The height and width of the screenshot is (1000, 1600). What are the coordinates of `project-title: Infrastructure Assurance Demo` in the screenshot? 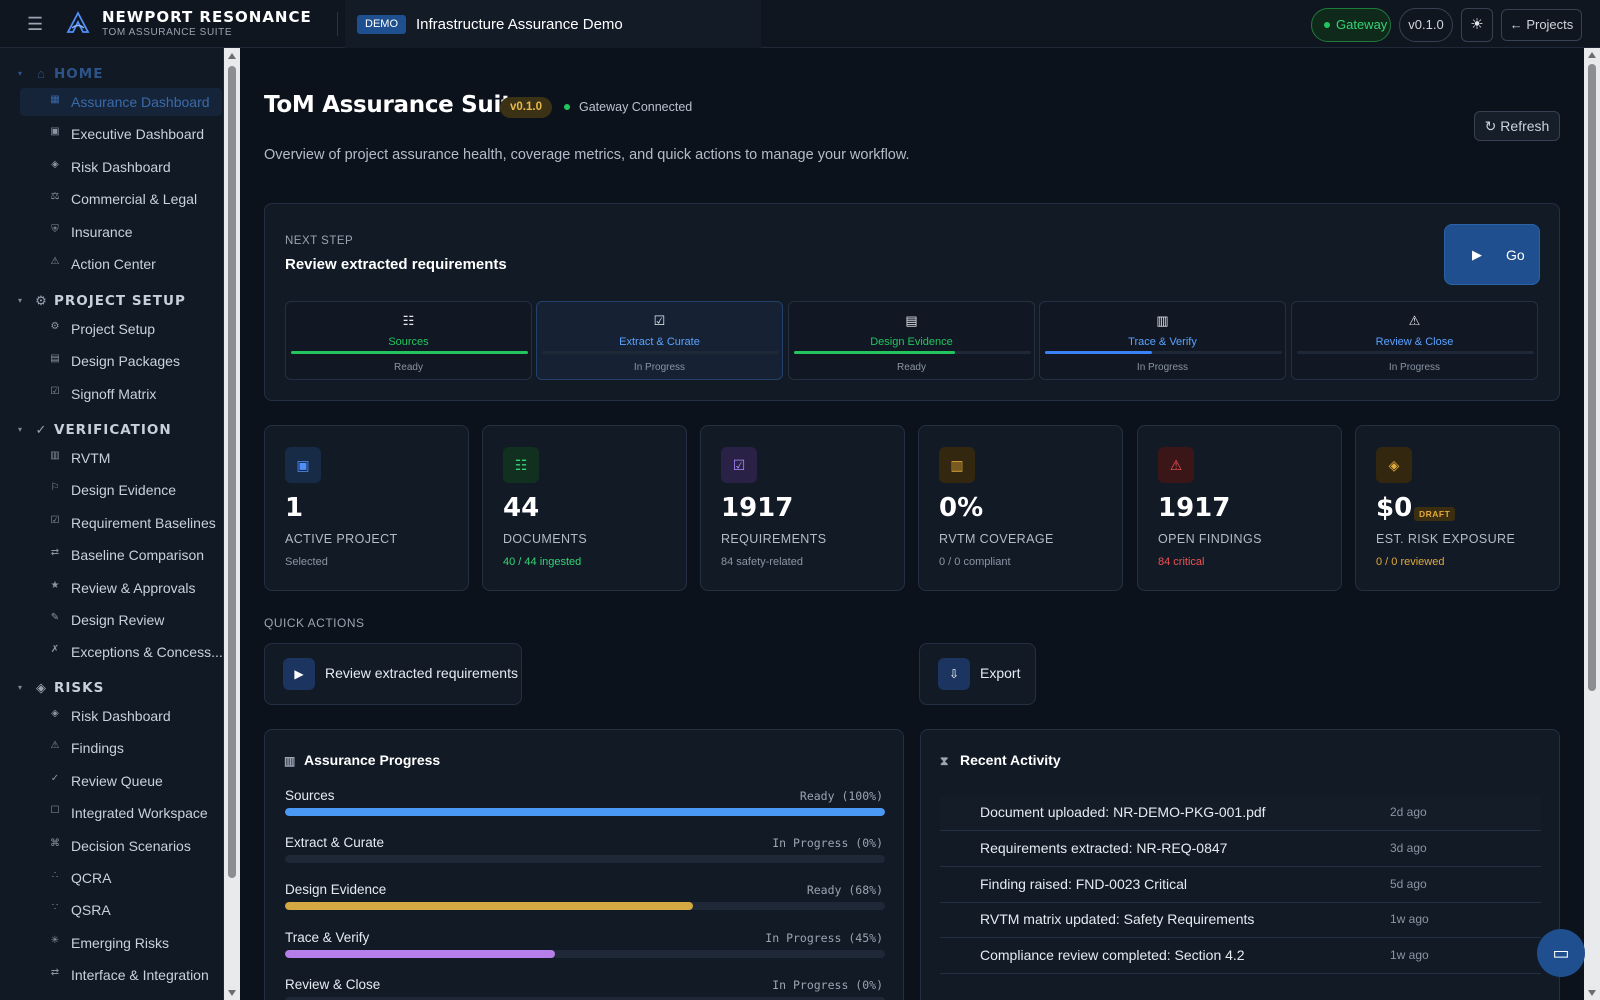 It's located at (519, 24).